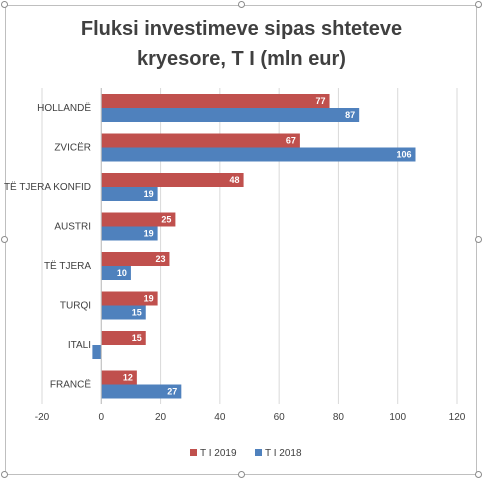  What do you see at coordinates (218, 453) in the screenshot?
I see `legend-label: T I 2019` at bounding box center [218, 453].